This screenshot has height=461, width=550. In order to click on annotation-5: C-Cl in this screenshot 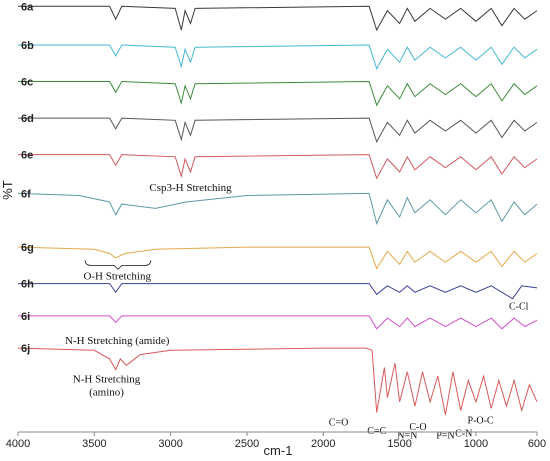, I will do `click(519, 306)`.